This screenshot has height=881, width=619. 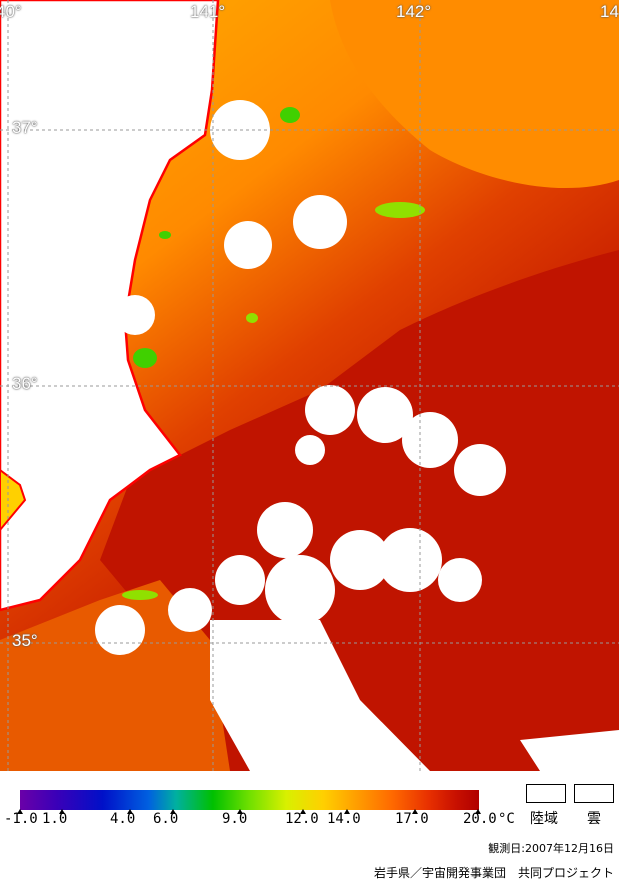 I want to click on land-legend-swatch, so click(x=546, y=793).